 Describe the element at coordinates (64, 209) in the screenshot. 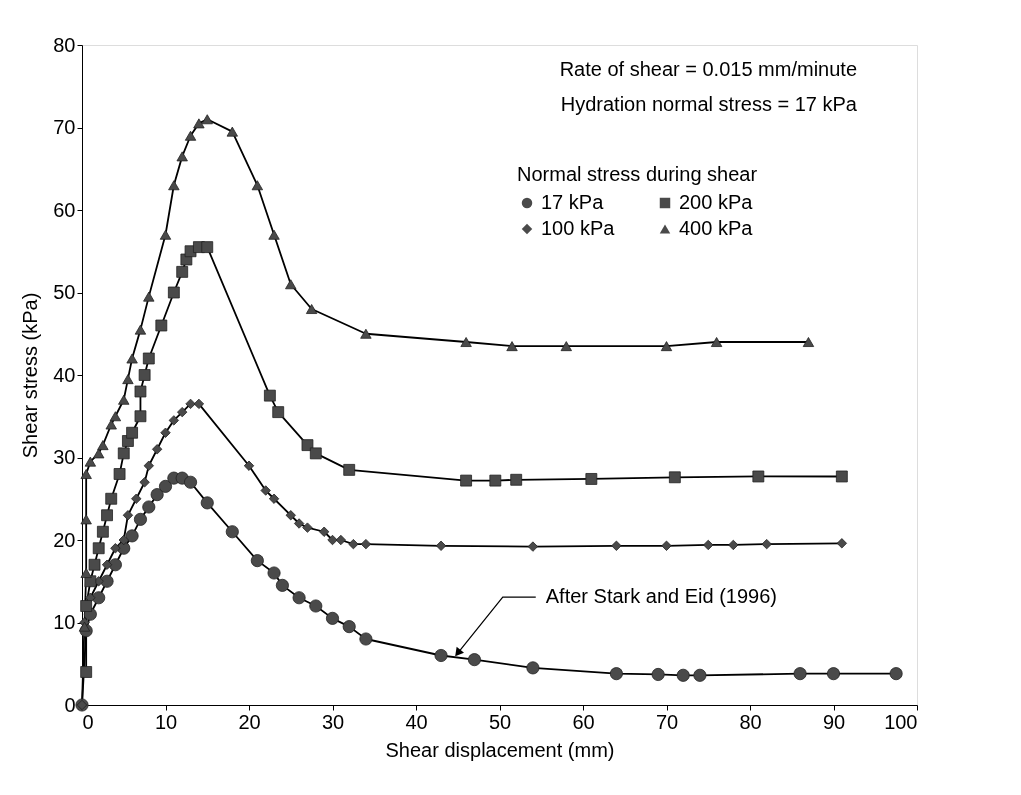

I see `y-tick-label: 60` at that location.